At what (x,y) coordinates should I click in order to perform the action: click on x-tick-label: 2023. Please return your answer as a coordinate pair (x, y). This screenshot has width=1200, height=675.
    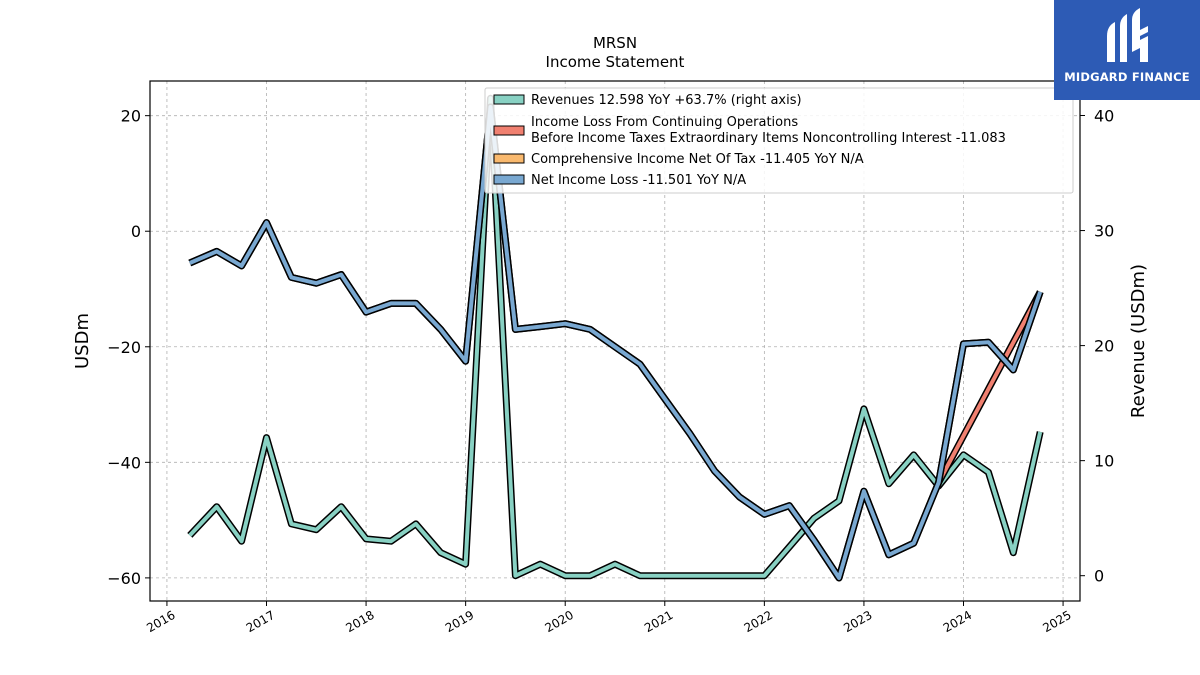
    Looking at the image, I should click on (857, 621).